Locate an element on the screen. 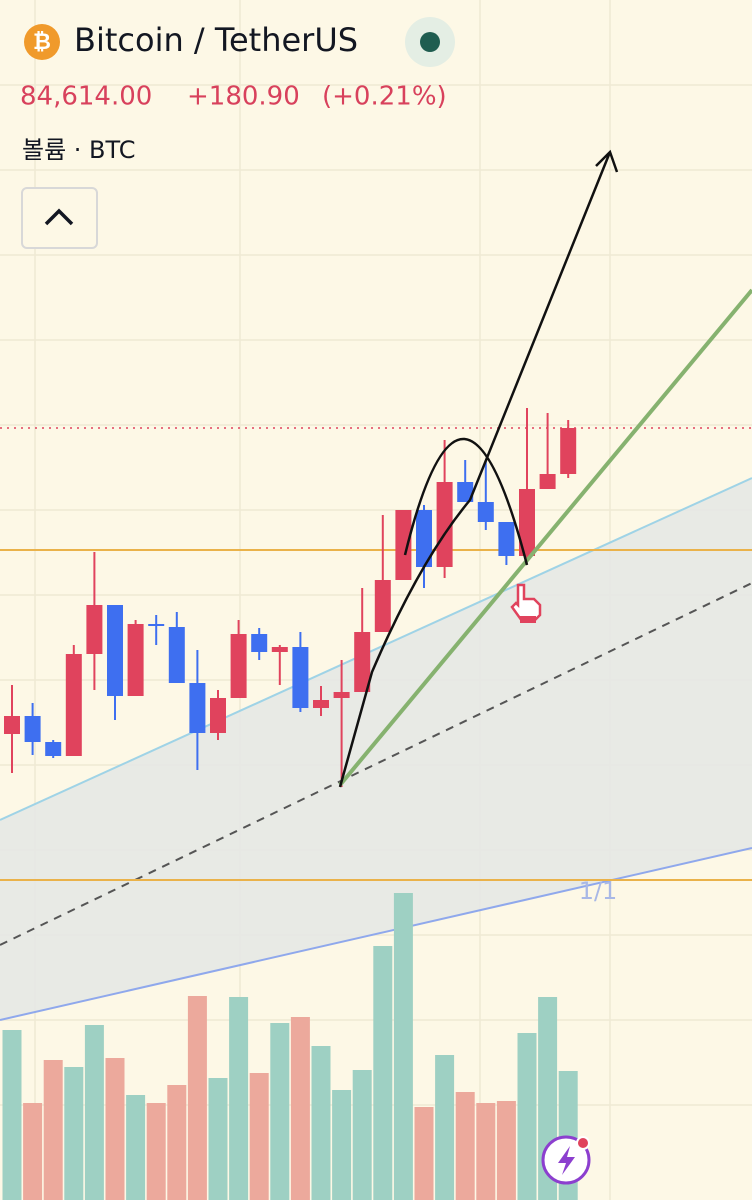 Image resolution: width=752 pixels, height=1200 pixels. arc-drawing is located at coordinates (466, 501).